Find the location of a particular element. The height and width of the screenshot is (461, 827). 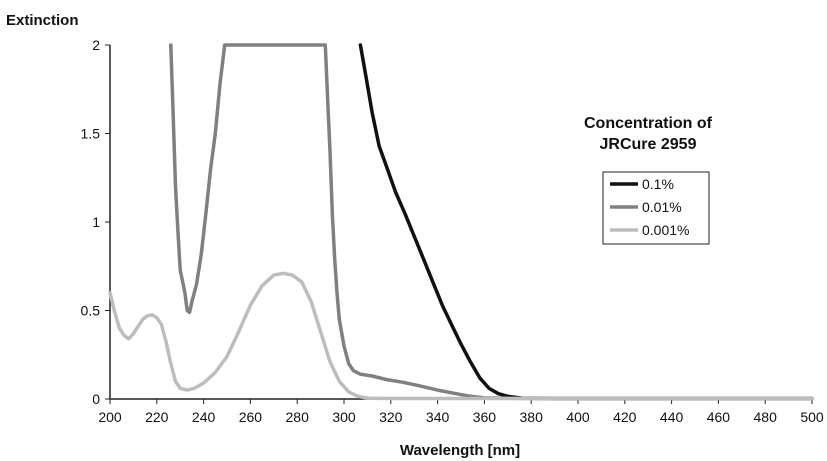

x-axis-title: Wavelength [nm] is located at coordinates (460, 450).